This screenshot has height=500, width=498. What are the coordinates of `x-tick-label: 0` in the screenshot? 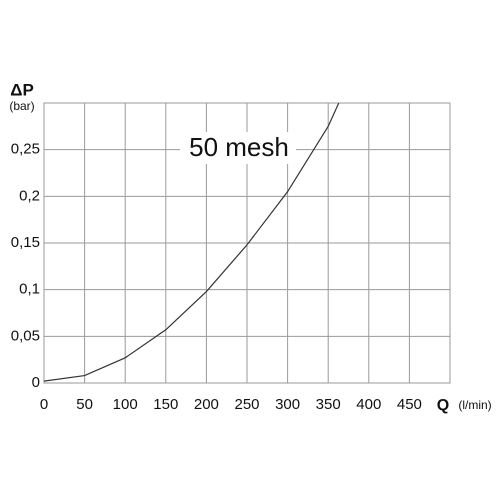 It's located at (44, 404).